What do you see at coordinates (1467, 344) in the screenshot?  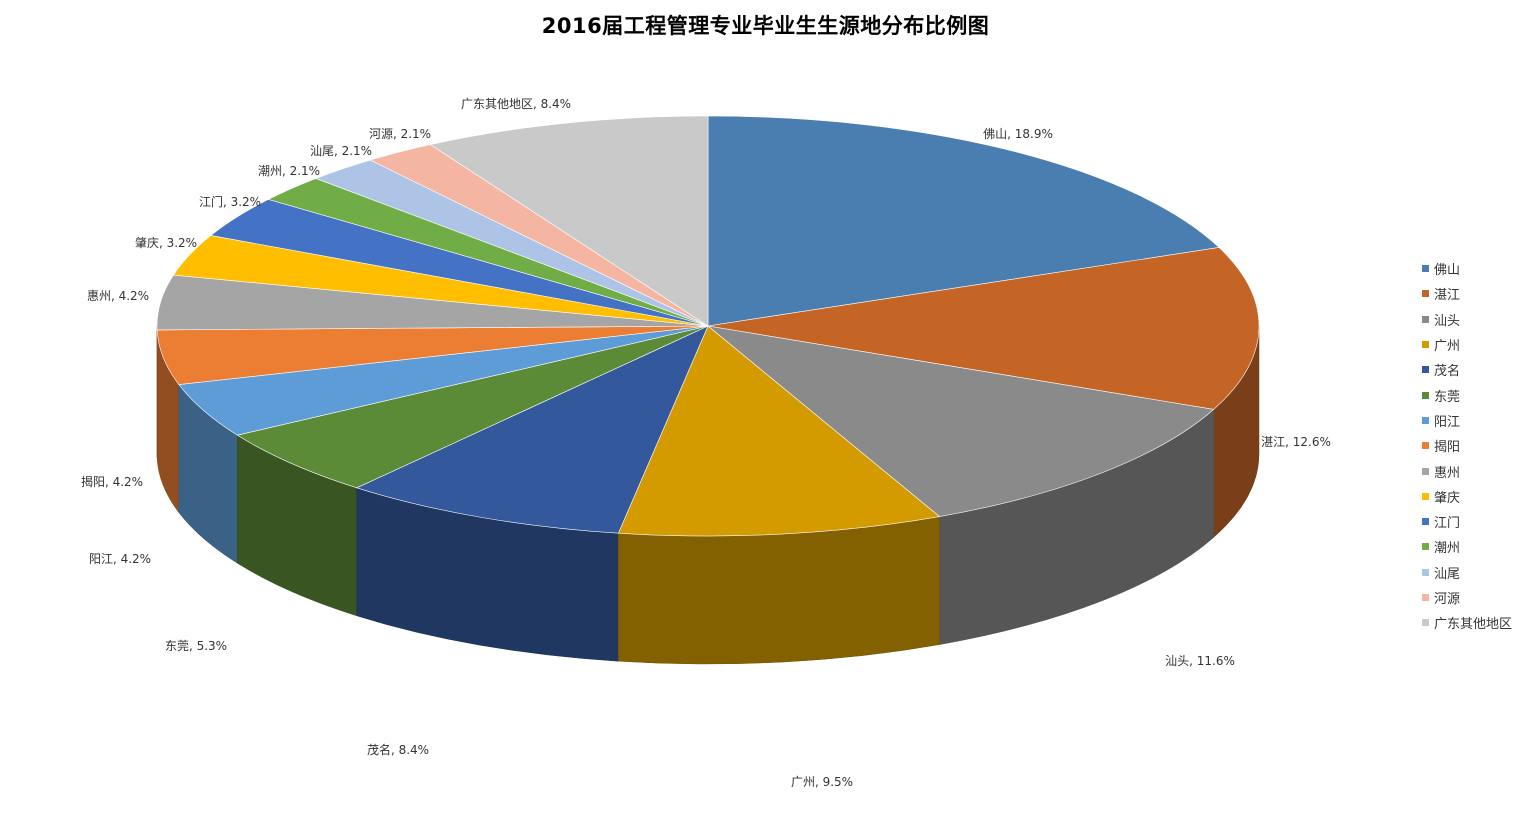 I see `legend-item: 广州` at bounding box center [1467, 344].